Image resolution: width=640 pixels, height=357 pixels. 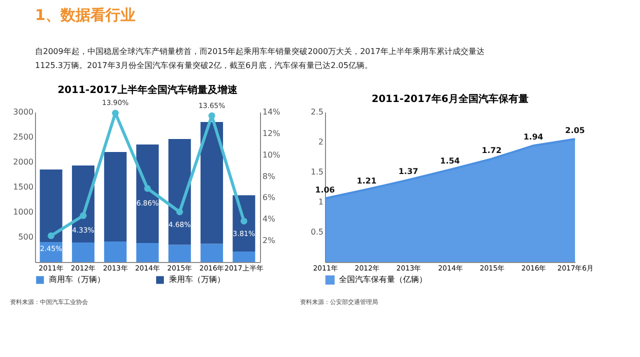 I want to click on text: 1、数据看行业, so click(x=85, y=15).